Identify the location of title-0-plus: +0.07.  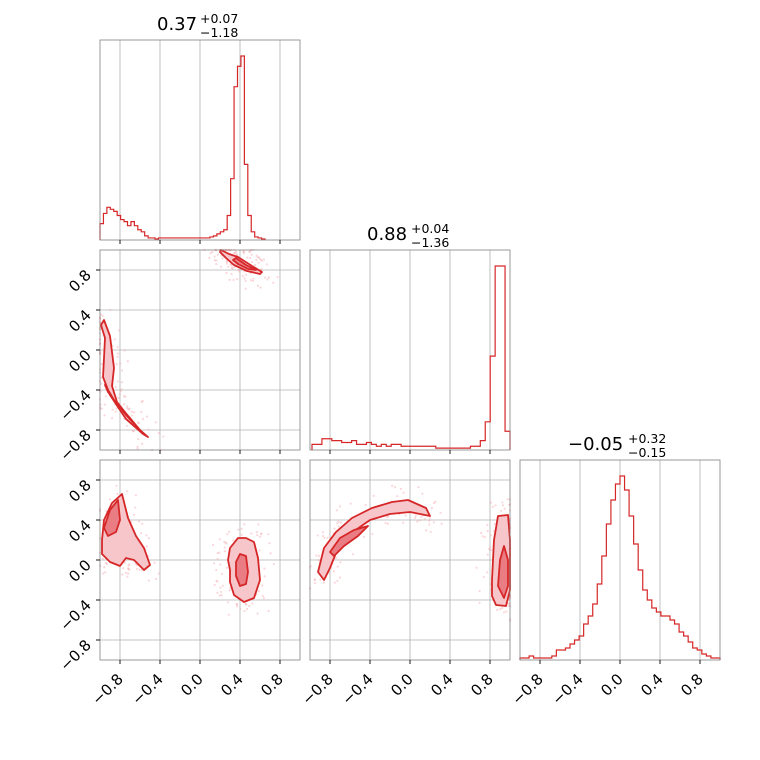
(219, 18).